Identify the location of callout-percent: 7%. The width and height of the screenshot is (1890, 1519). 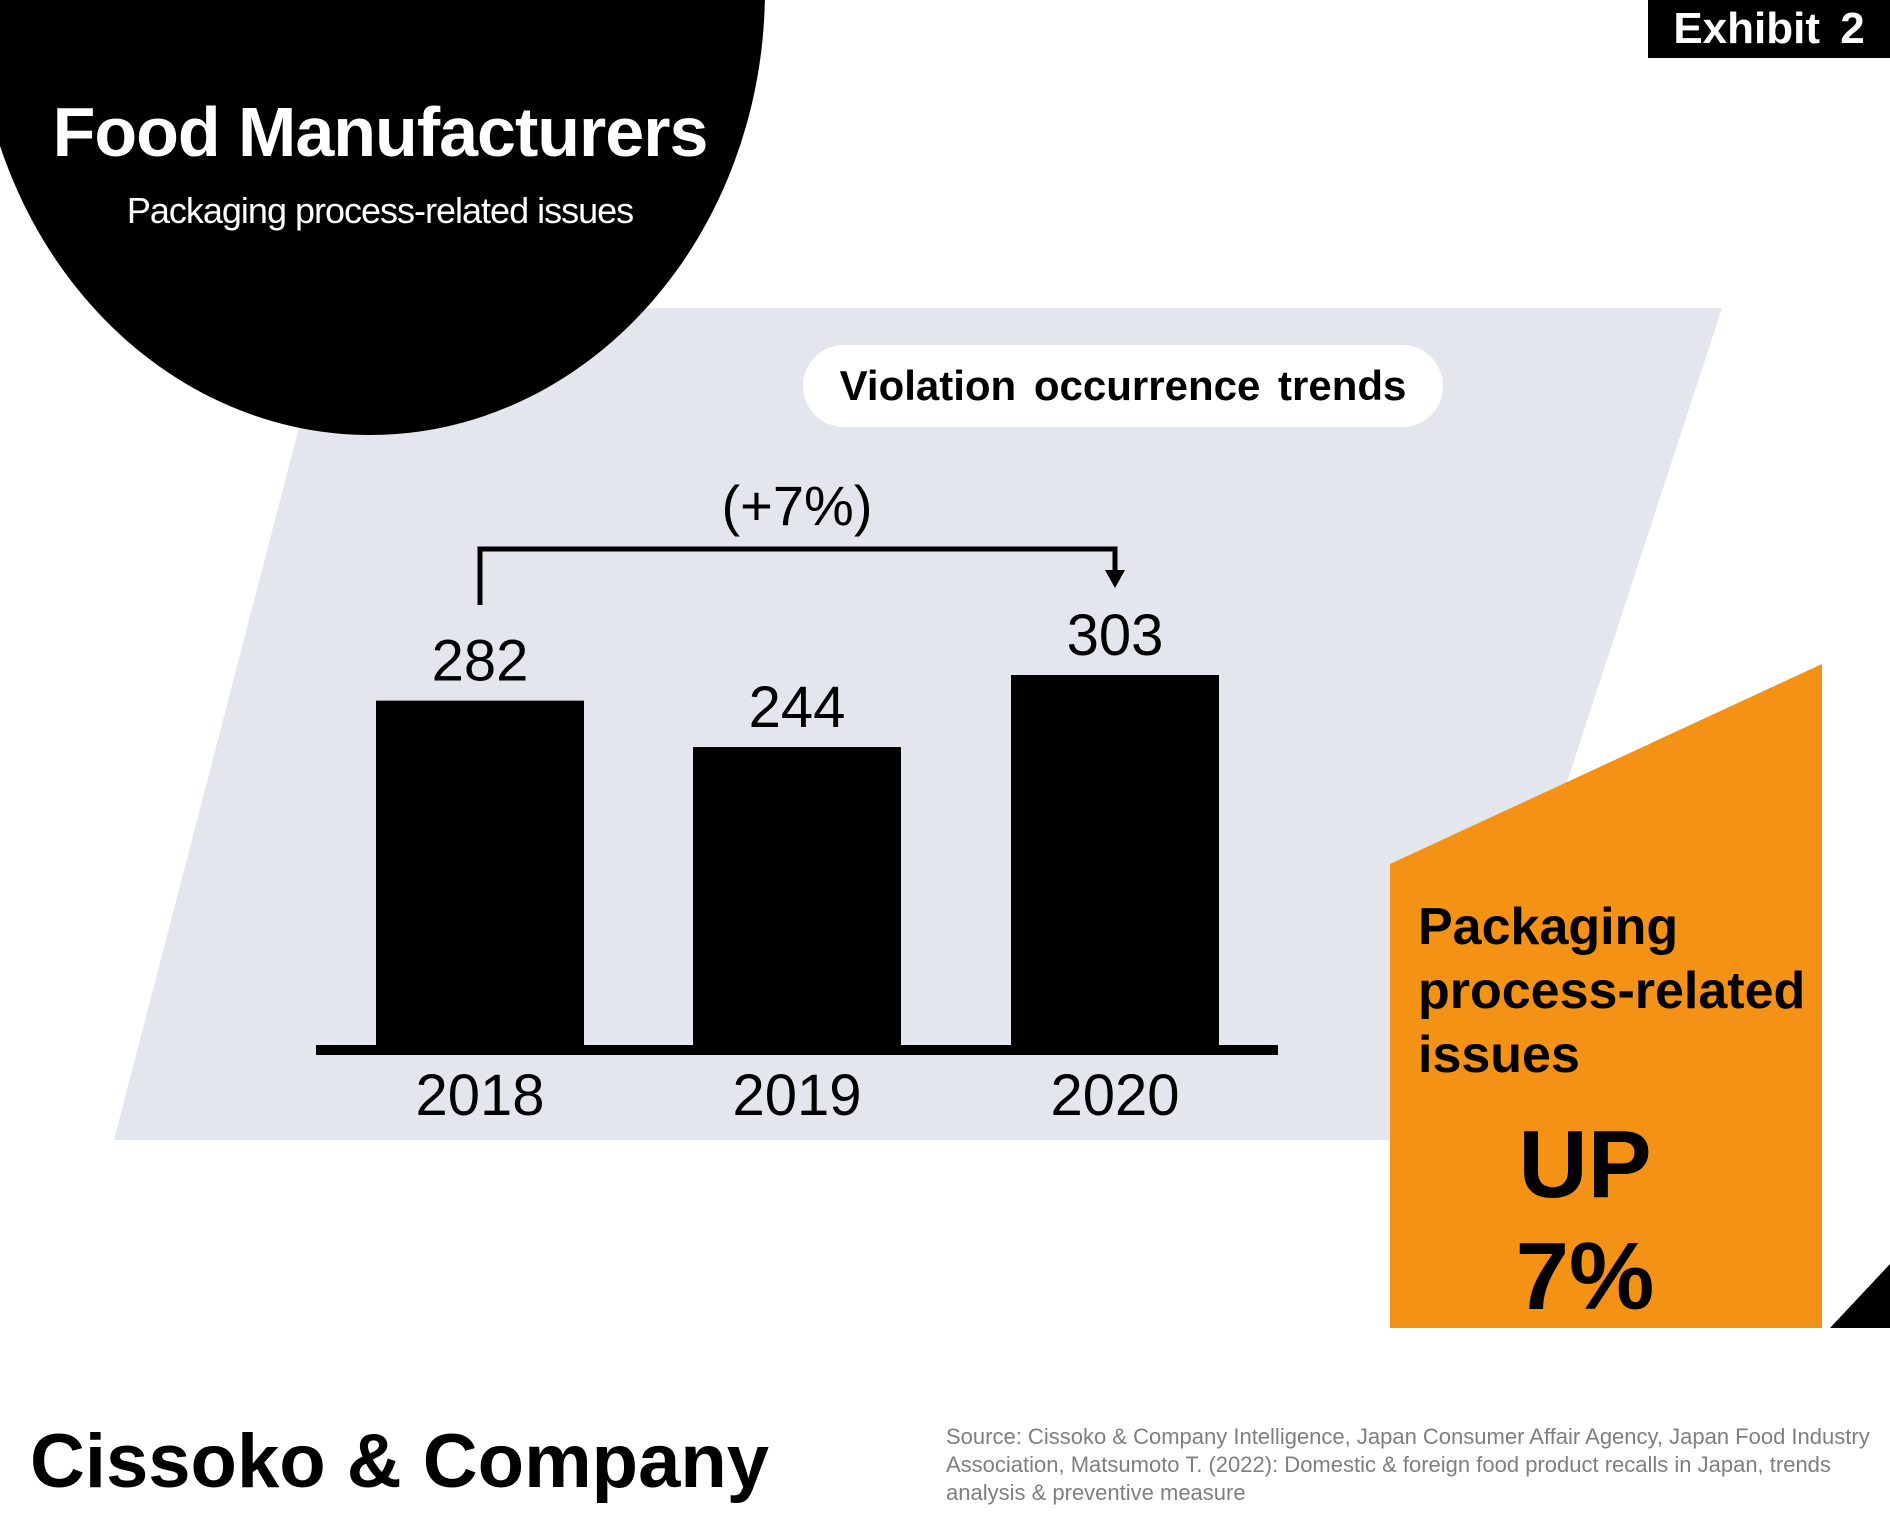
(1585, 1276).